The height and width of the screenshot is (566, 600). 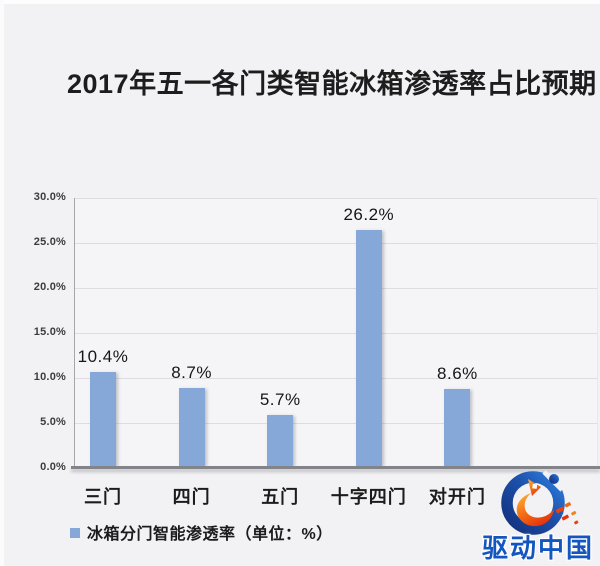 What do you see at coordinates (537, 548) in the screenshot?
I see `logo-text: 驱动中国` at bounding box center [537, 548].